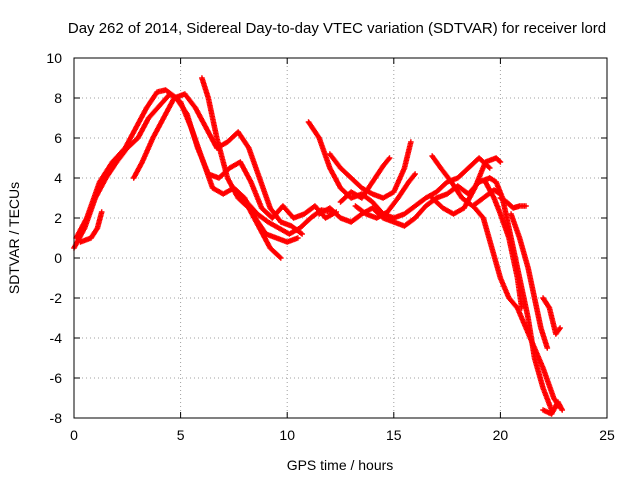 This screenshot has width=640, height=480. What do you see at coordinates (56, 378) in the screenshot?
I see `y-tick-label: -6` at bounding box center [56, 378].